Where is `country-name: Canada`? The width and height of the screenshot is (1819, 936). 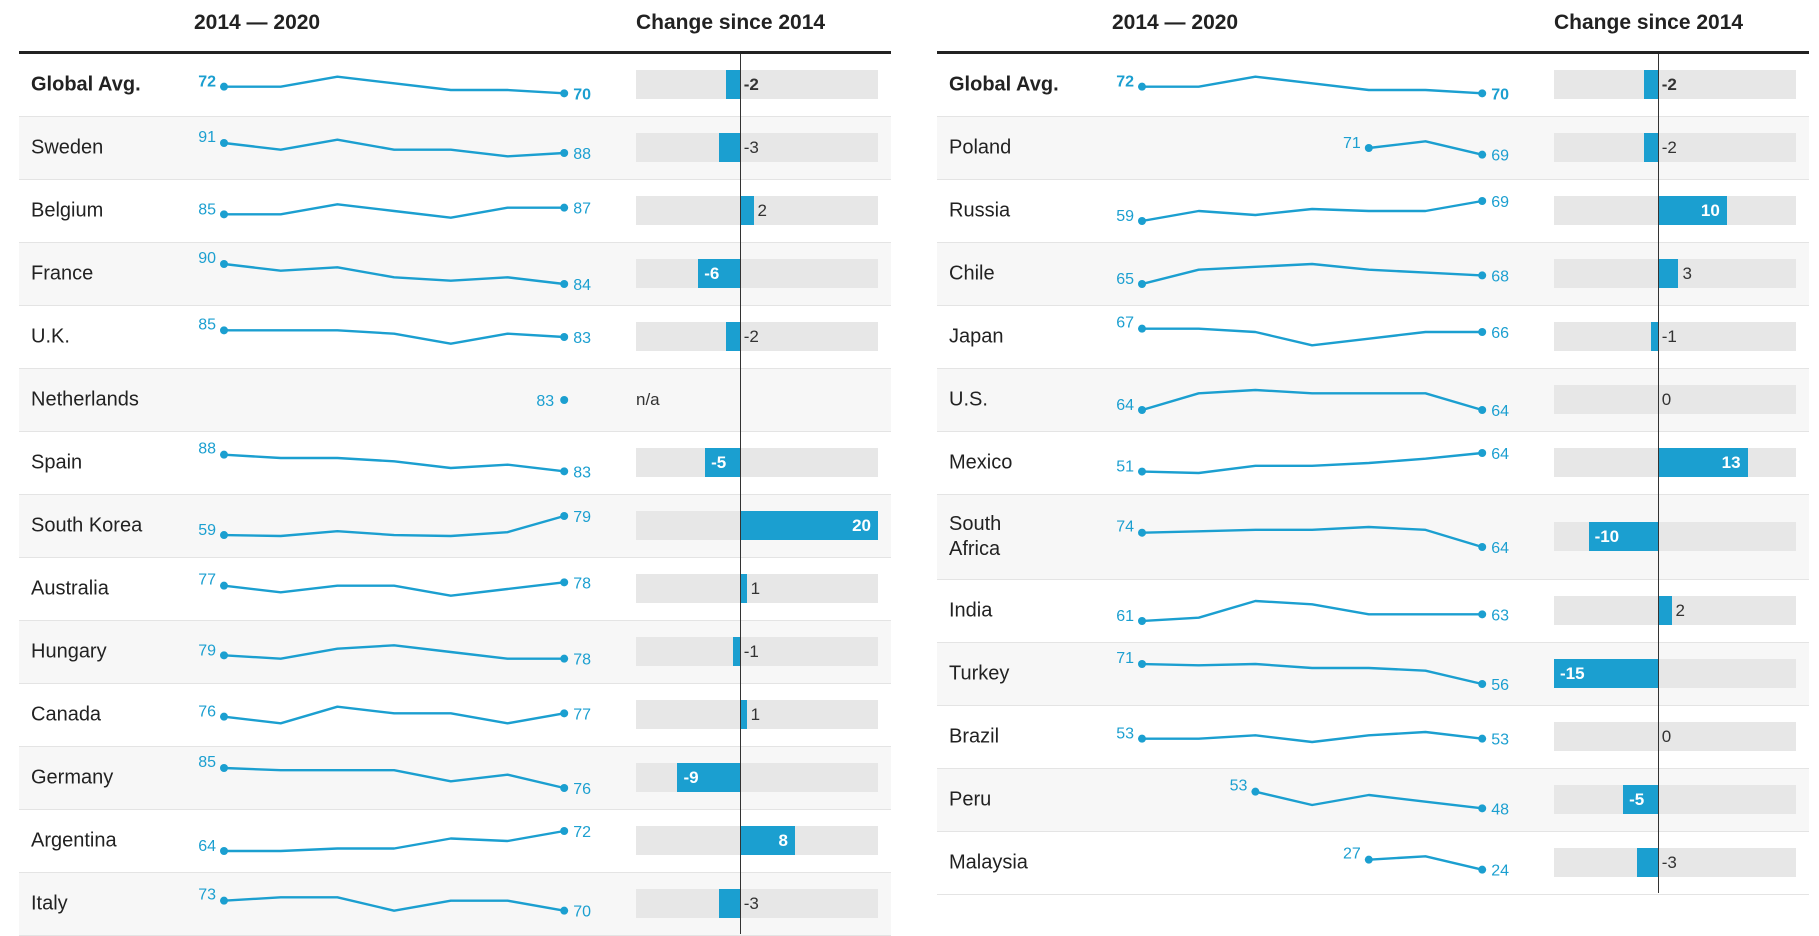
country-name: Canada is located at coordinates (66, 714).